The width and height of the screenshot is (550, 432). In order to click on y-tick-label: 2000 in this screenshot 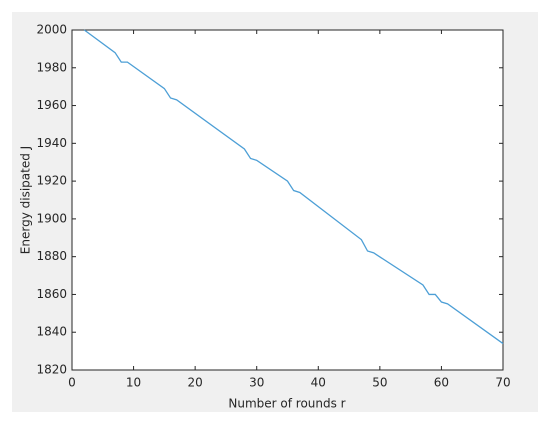, I will do `click(51, 30)`.